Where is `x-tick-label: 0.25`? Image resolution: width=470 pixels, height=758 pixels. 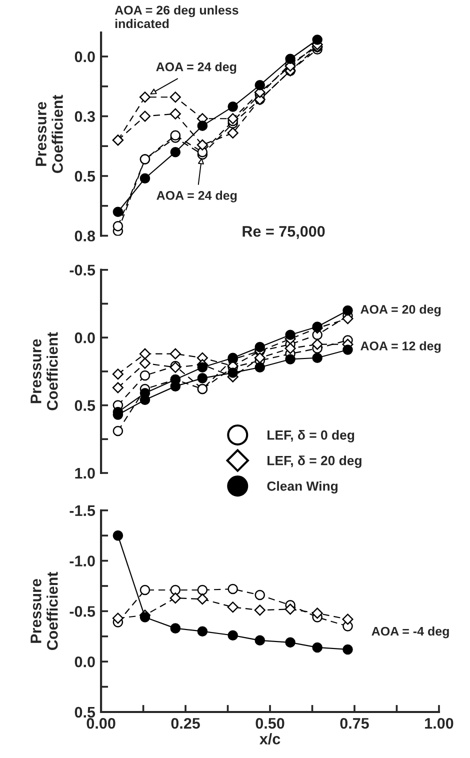 x-tick-label: 0.25 is located at coordinates (185, 723).